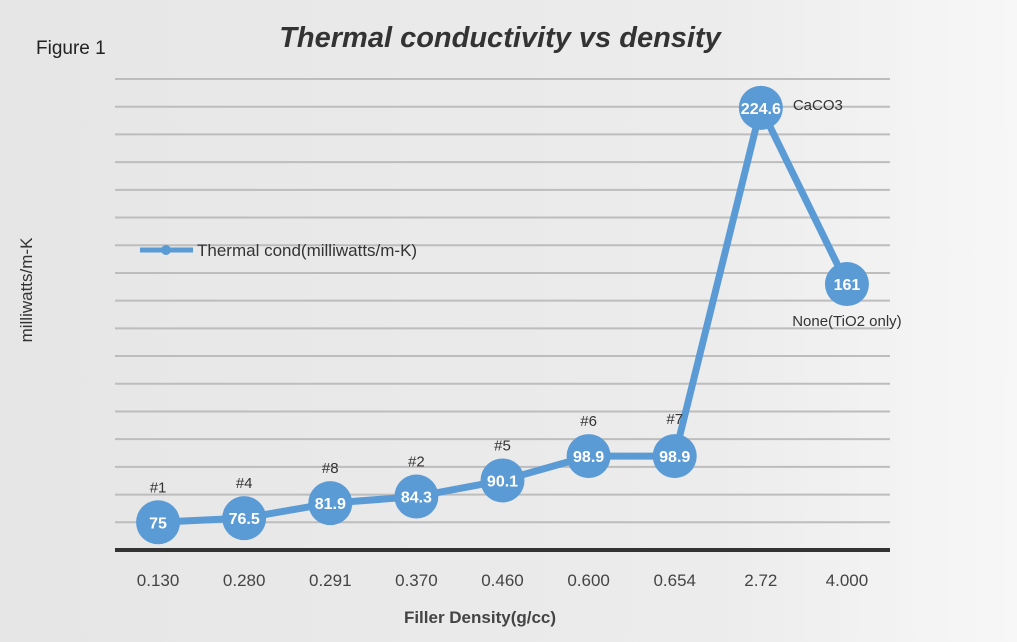 The height and width of the screenshot is (642, 1017). What do you see at coordinates (847, 580) in the screenshot?
I see `x-tick-label: 4.000` at bounding box center [847, 580].